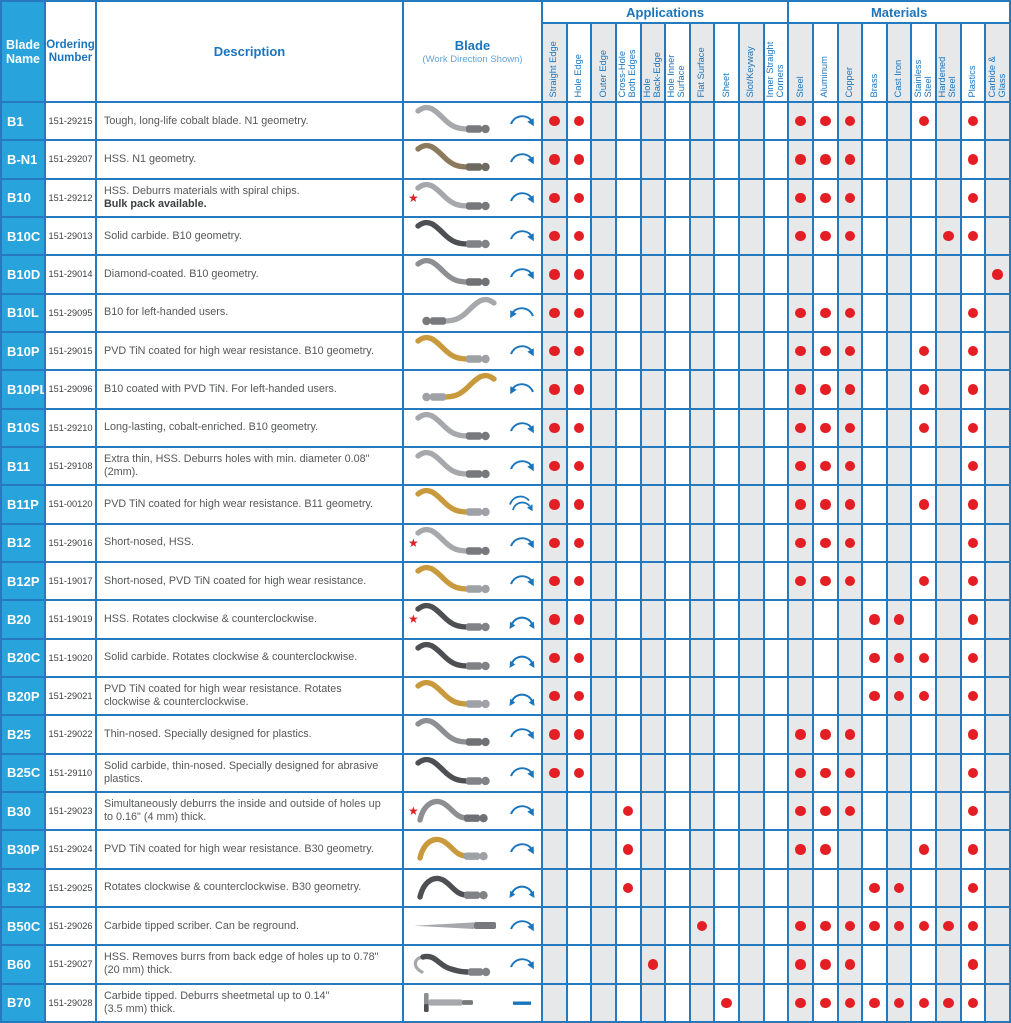  What do you see at coordinates (800, 62) in the screenshot?
I see `mat-column-header: Steel` at bounding box center [800, 62].